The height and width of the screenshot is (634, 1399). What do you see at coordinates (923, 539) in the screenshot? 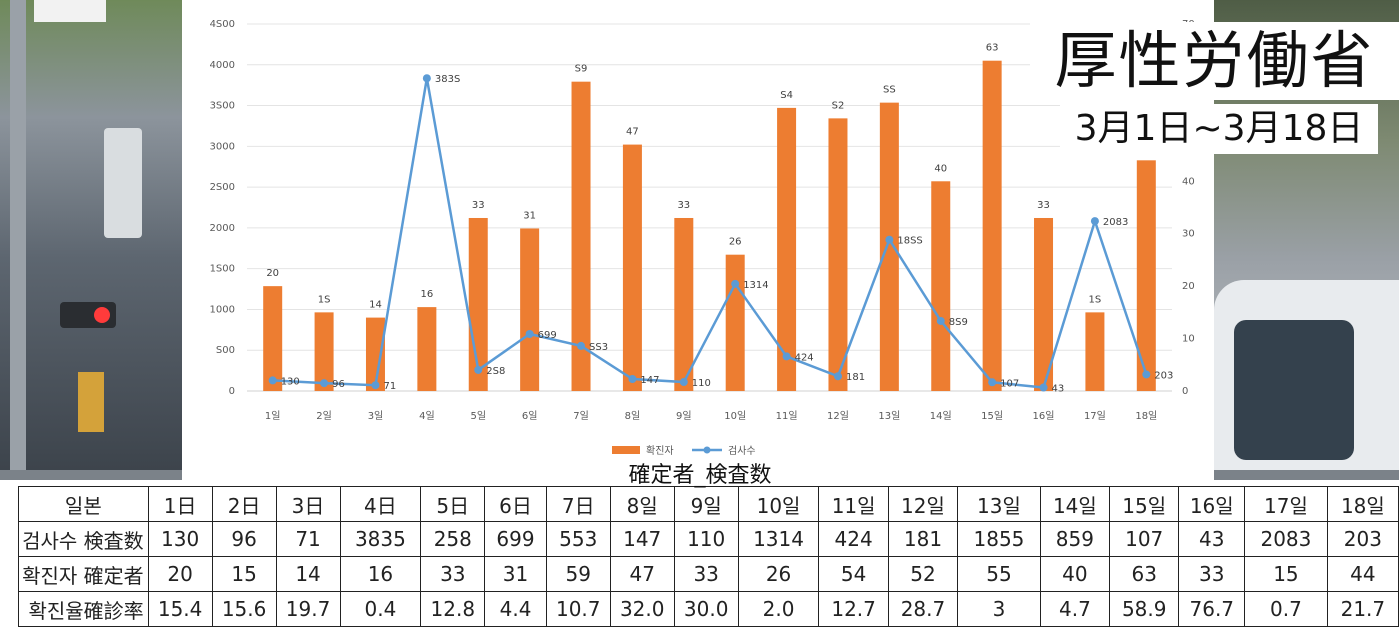
I see `table-cell: 181` at bounding box center [923, 539].